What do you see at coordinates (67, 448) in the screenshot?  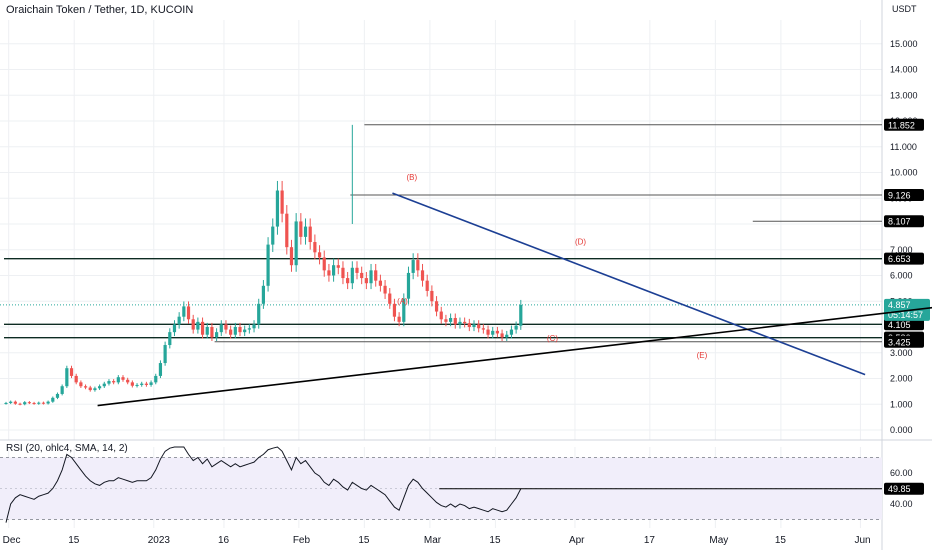 I see `rsi-indicator-title: RSI (20, ohlc4, SMA, 14, 2)` at bounding box center [67, 448].